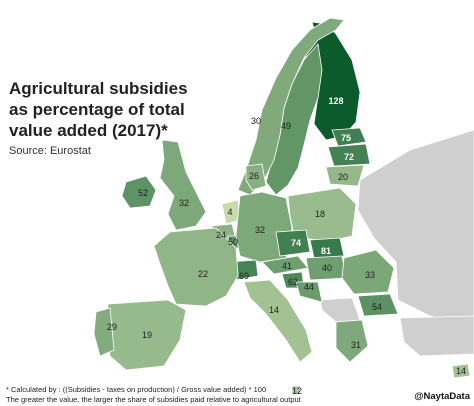  What do you see at coordinates (260, 230) in the screenshot?
I see `value-label-germany: 32` at bounding box center [260, 230].